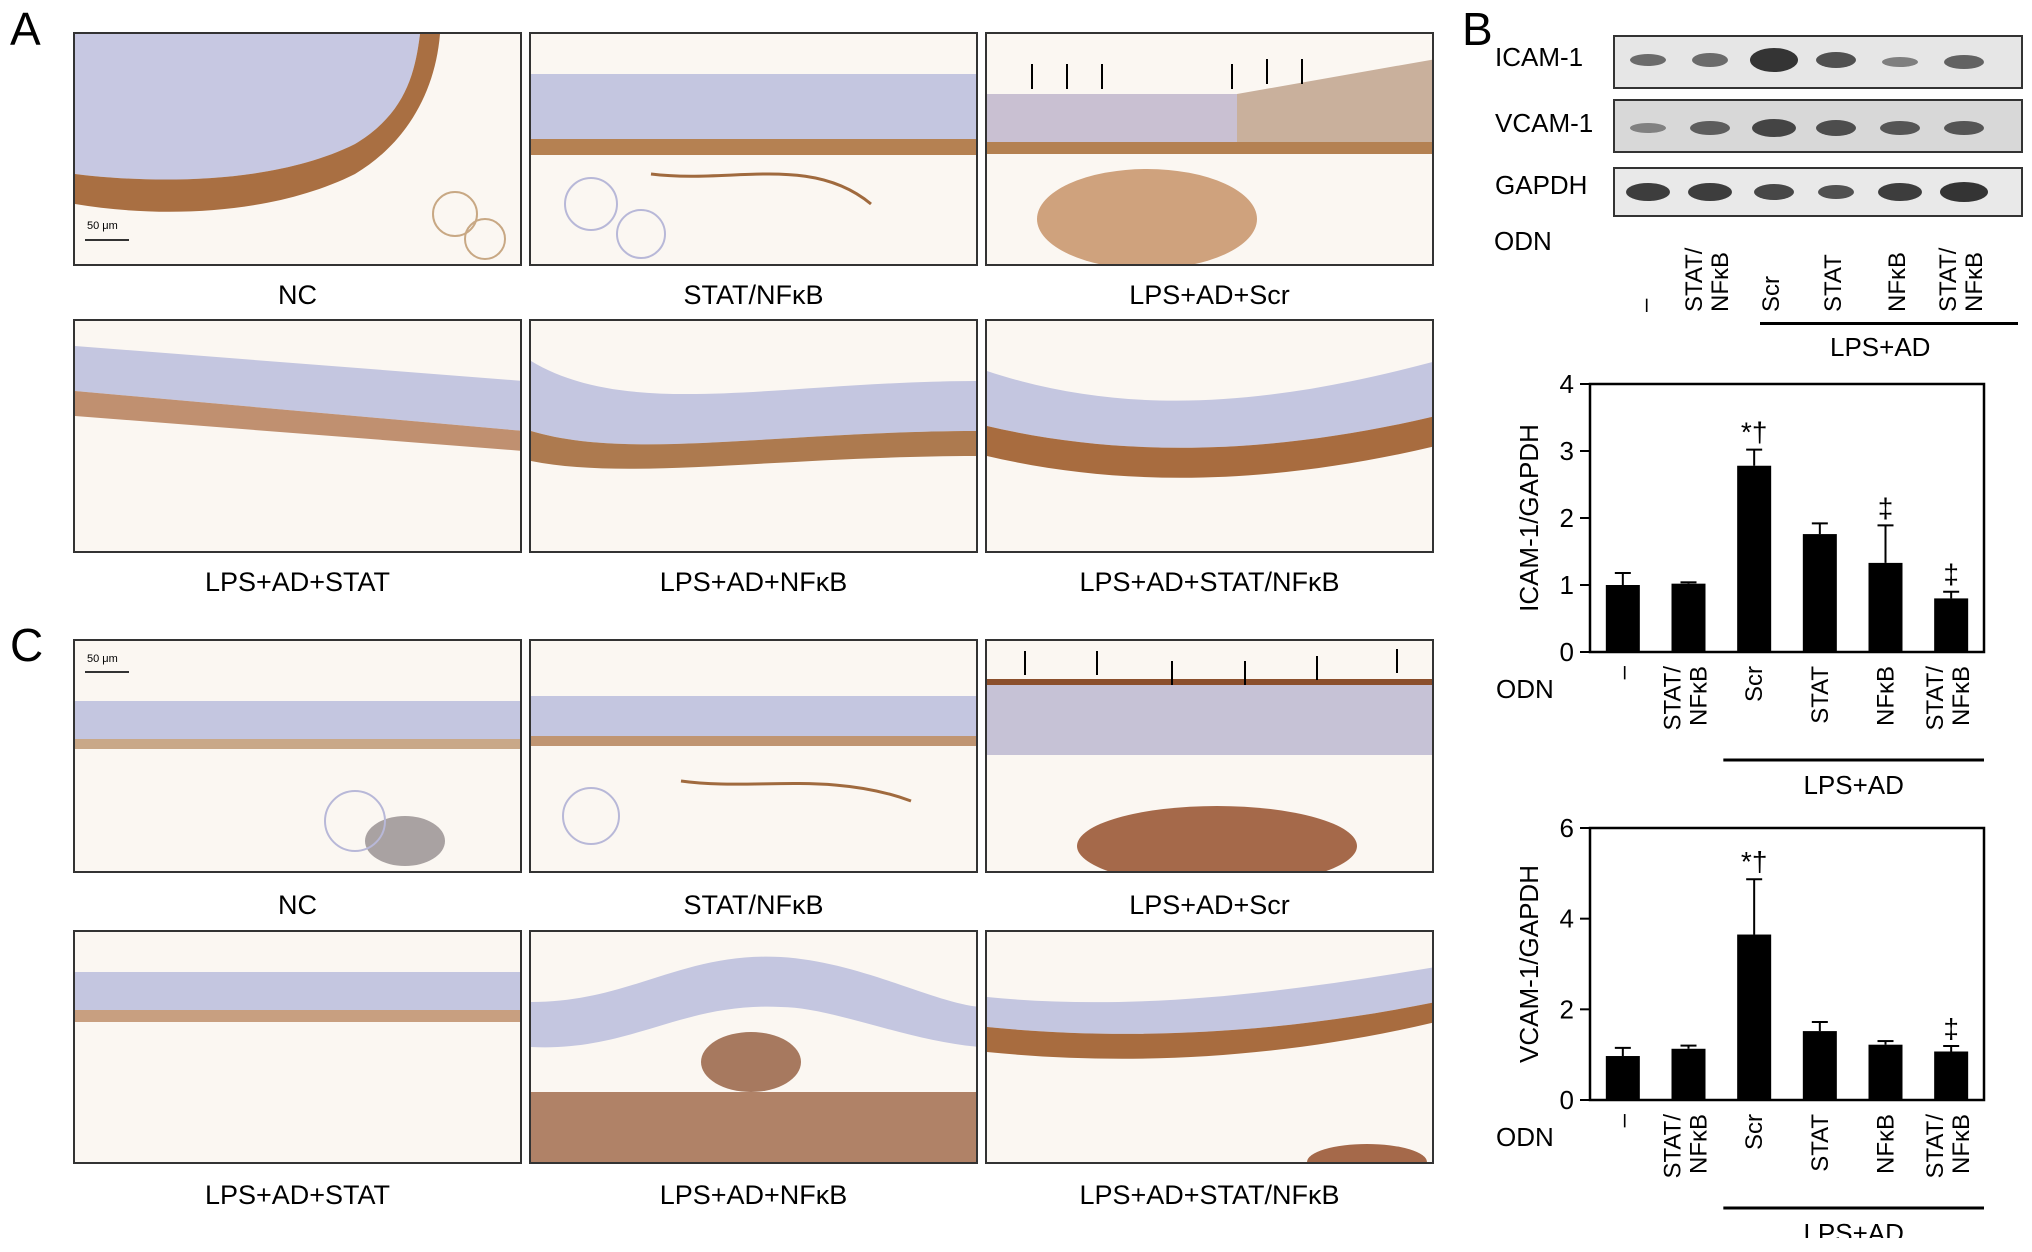  I want to click on histology-image-c-lps-ad-scr, so click(1209, 756).